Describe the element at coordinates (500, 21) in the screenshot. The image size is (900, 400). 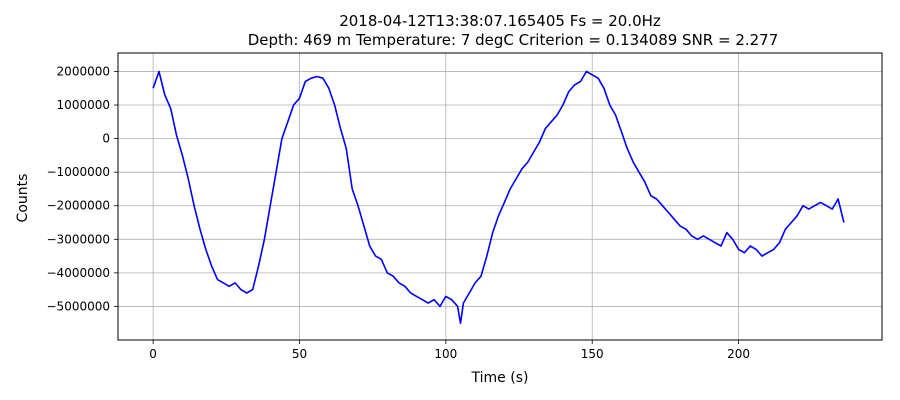
I see `chart-title-line1: 2018-04-12T13:38:07.165405 Fs = 20.0Hz` at that location.